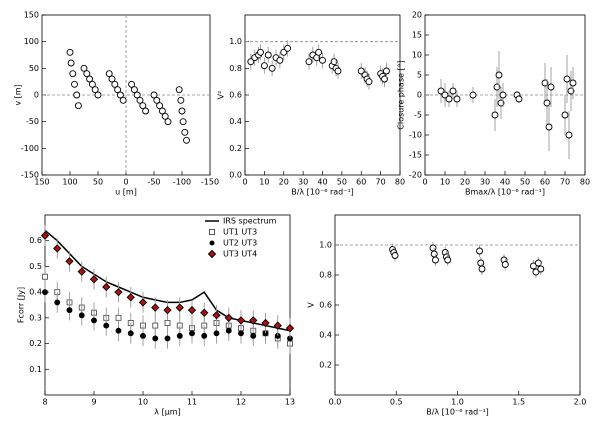 The height and width of the screenshot is (430, 600). Describe the element at coordinates (415, 175) in the screenshot. I see `y-tick-label: -20` at that location.